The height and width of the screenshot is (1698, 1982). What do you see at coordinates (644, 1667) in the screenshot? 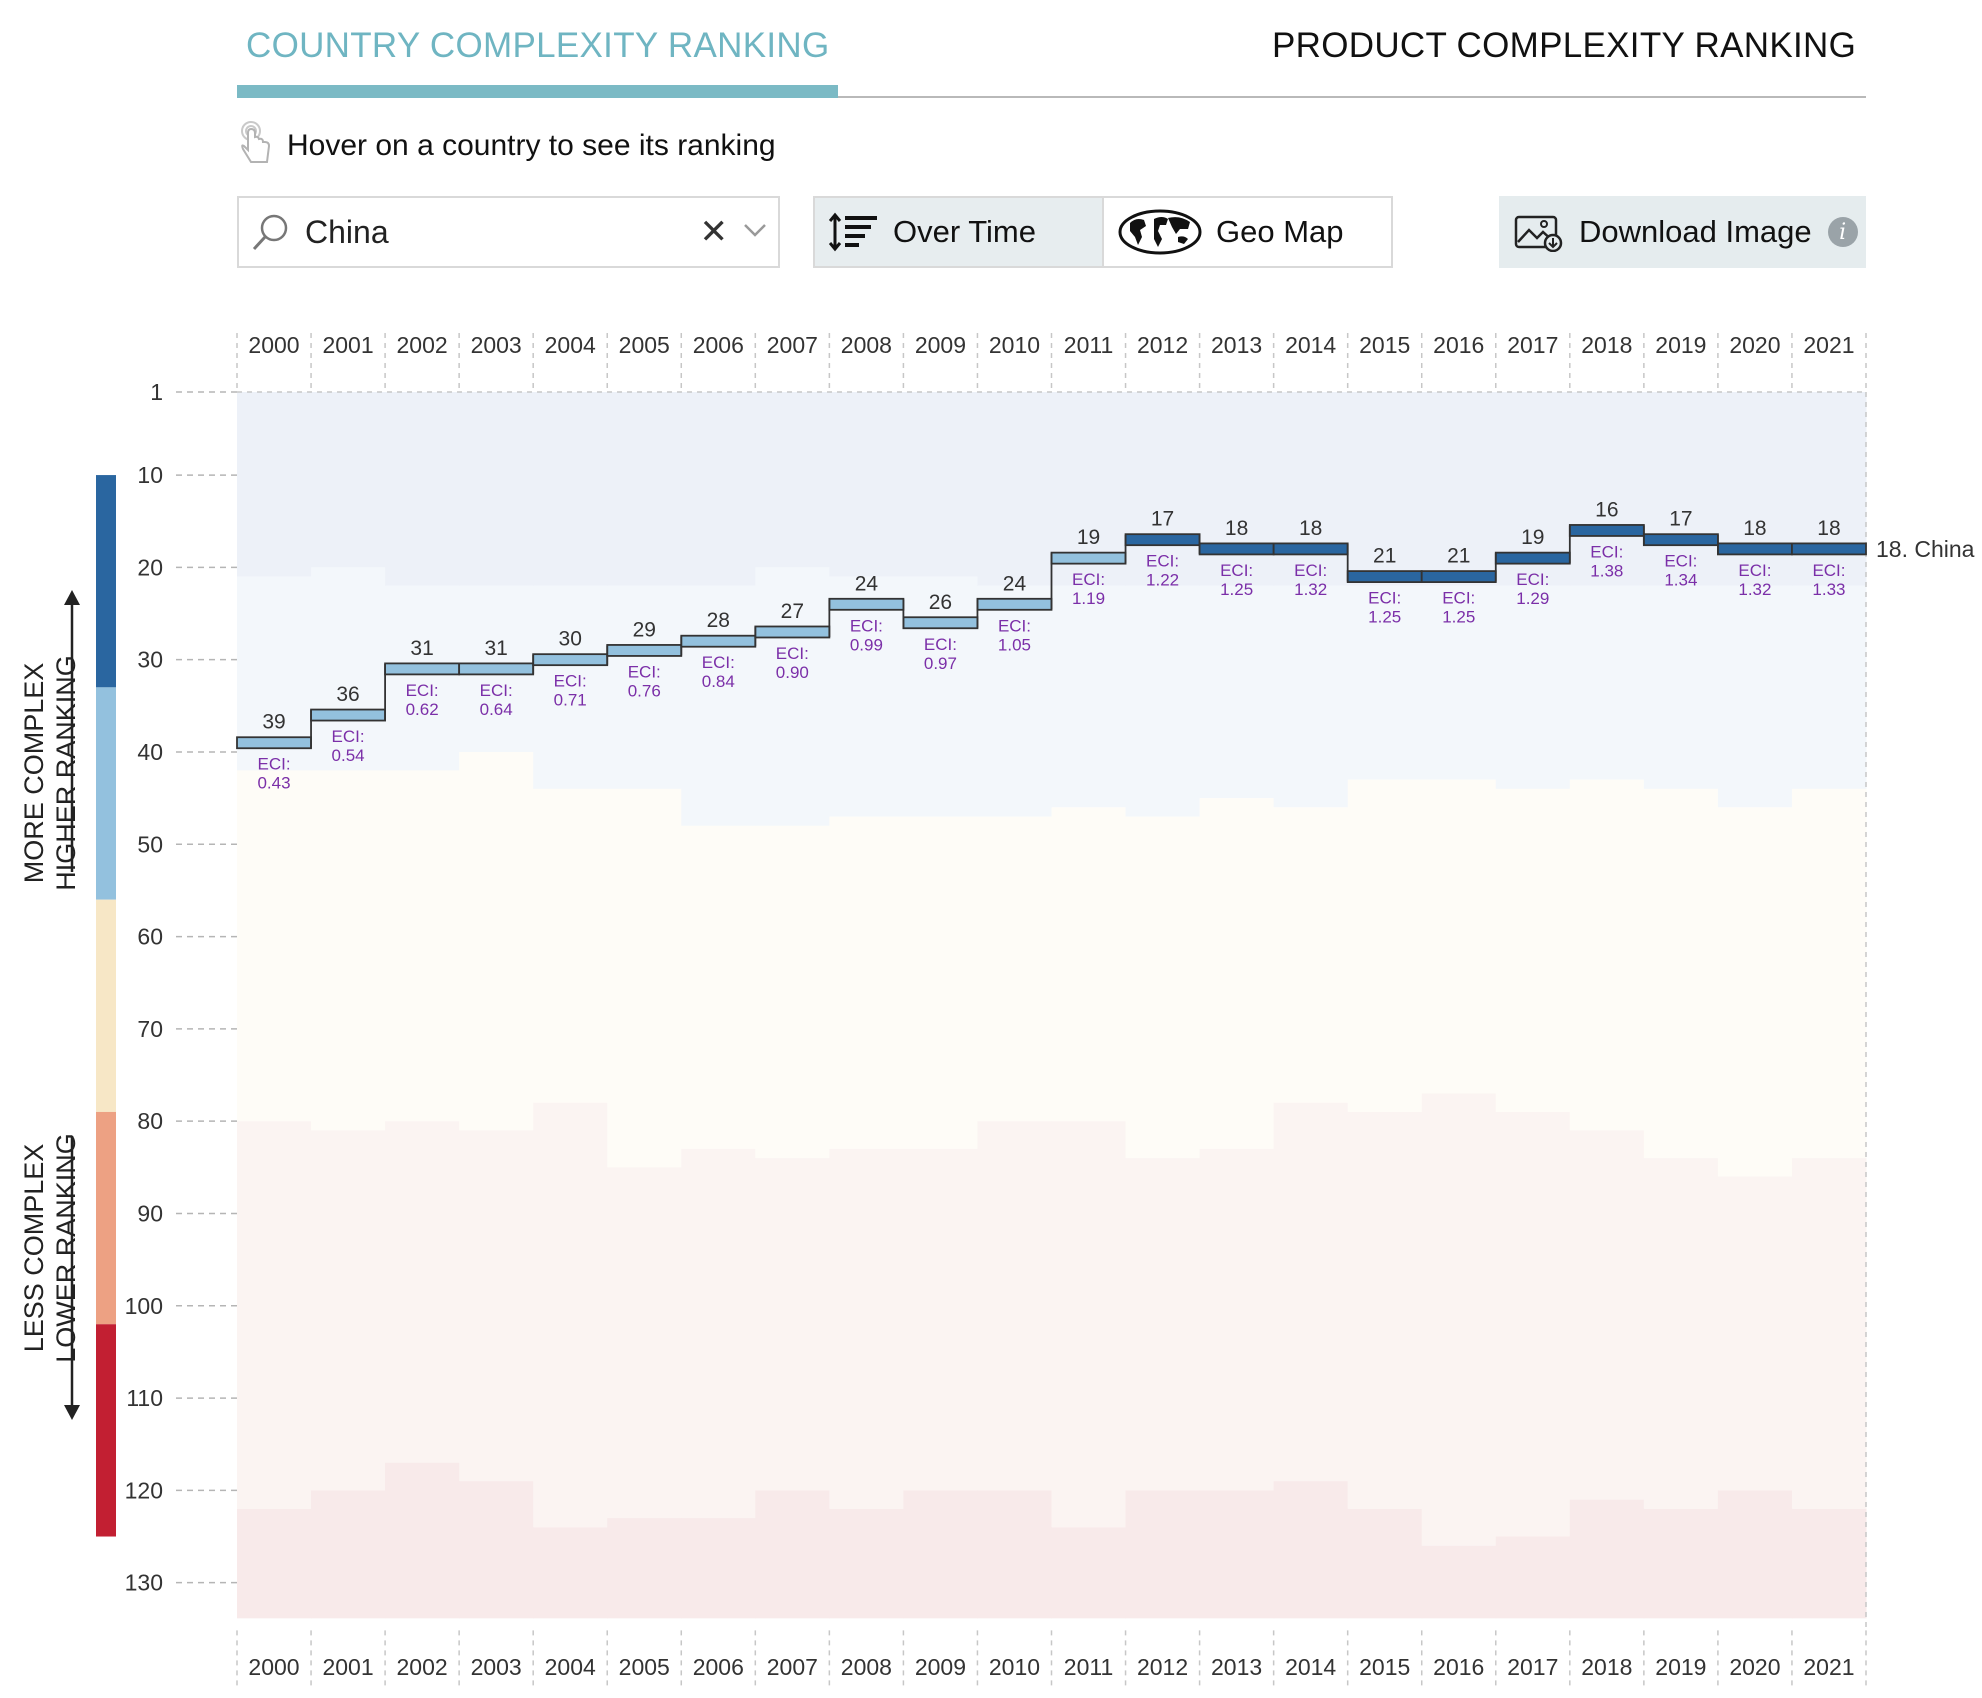
I see `year-label-bottom: 2005` at bounding box center [644, 1667].